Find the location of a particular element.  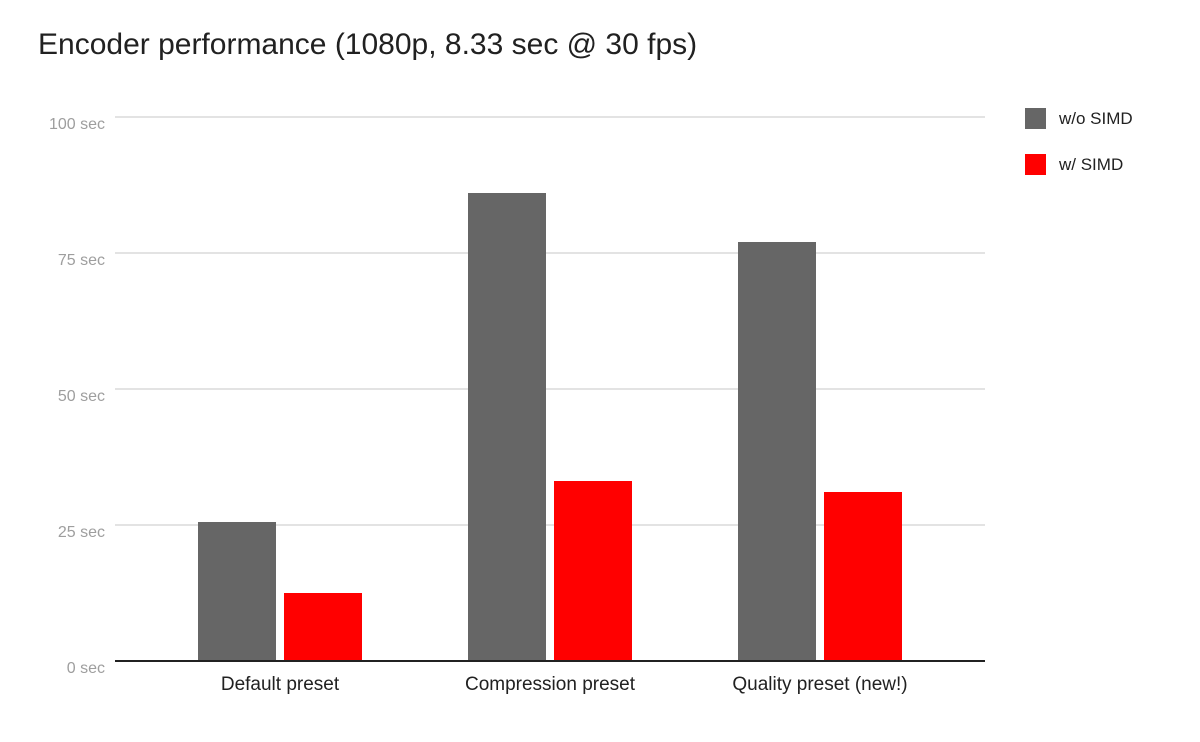

bar-w-simd-quality-preset-new is located at coordinates (863, 576).